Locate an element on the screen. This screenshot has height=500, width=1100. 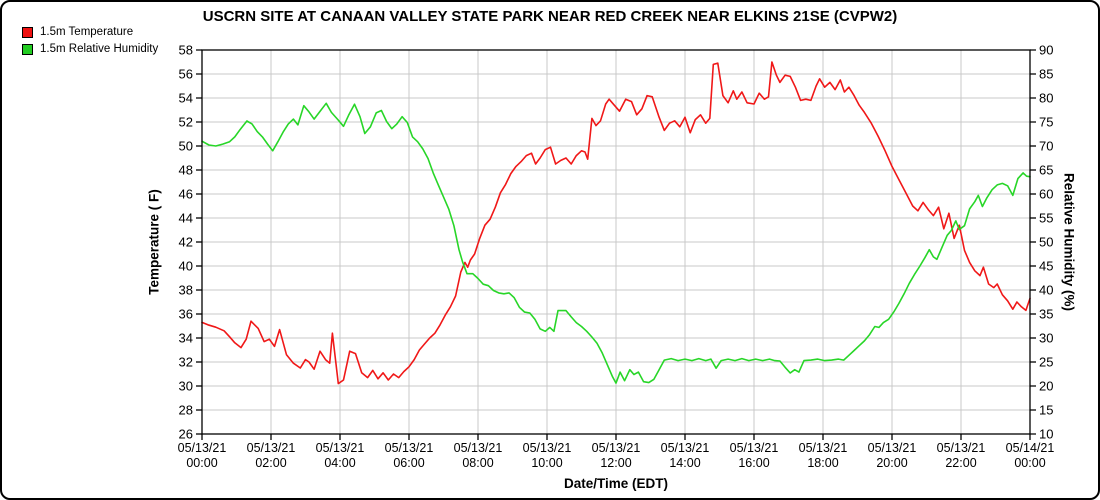
legend-entry-humidity: 1.5m Relative Humidity is located at coordinates (90, 49).